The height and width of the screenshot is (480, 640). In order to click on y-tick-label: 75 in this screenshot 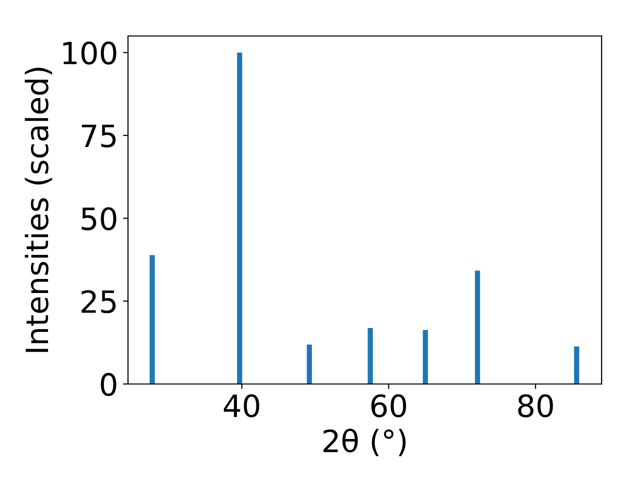, I will do `click(99, 136)`.